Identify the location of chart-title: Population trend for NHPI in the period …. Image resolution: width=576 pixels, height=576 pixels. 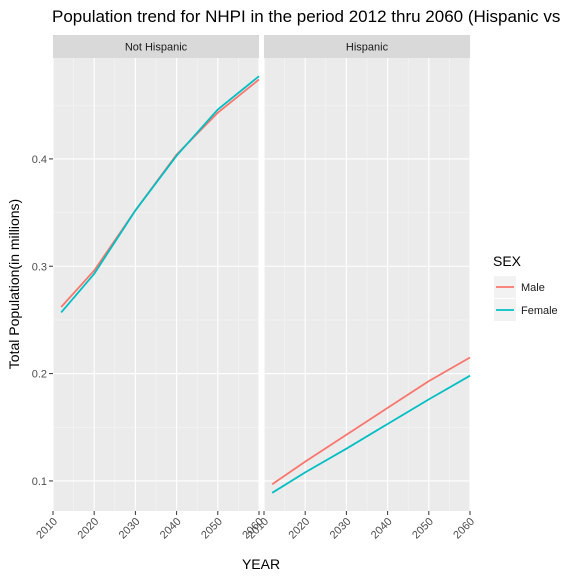
(306, 16).